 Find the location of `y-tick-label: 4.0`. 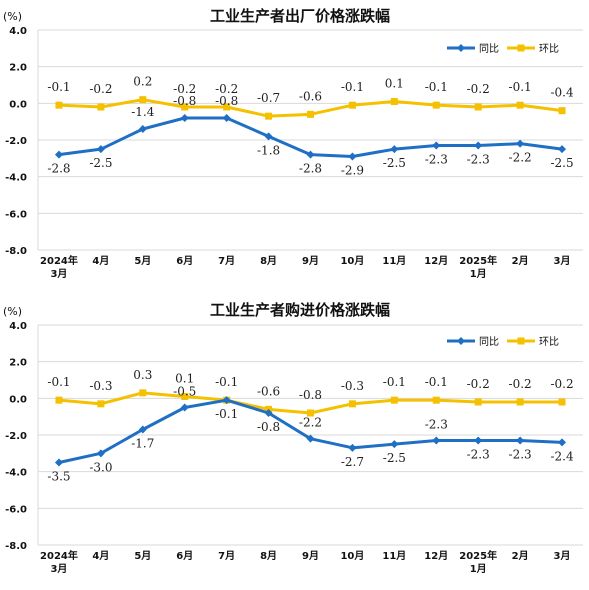

y-tick-label: 4.0 is located at coordinates (18, 31).